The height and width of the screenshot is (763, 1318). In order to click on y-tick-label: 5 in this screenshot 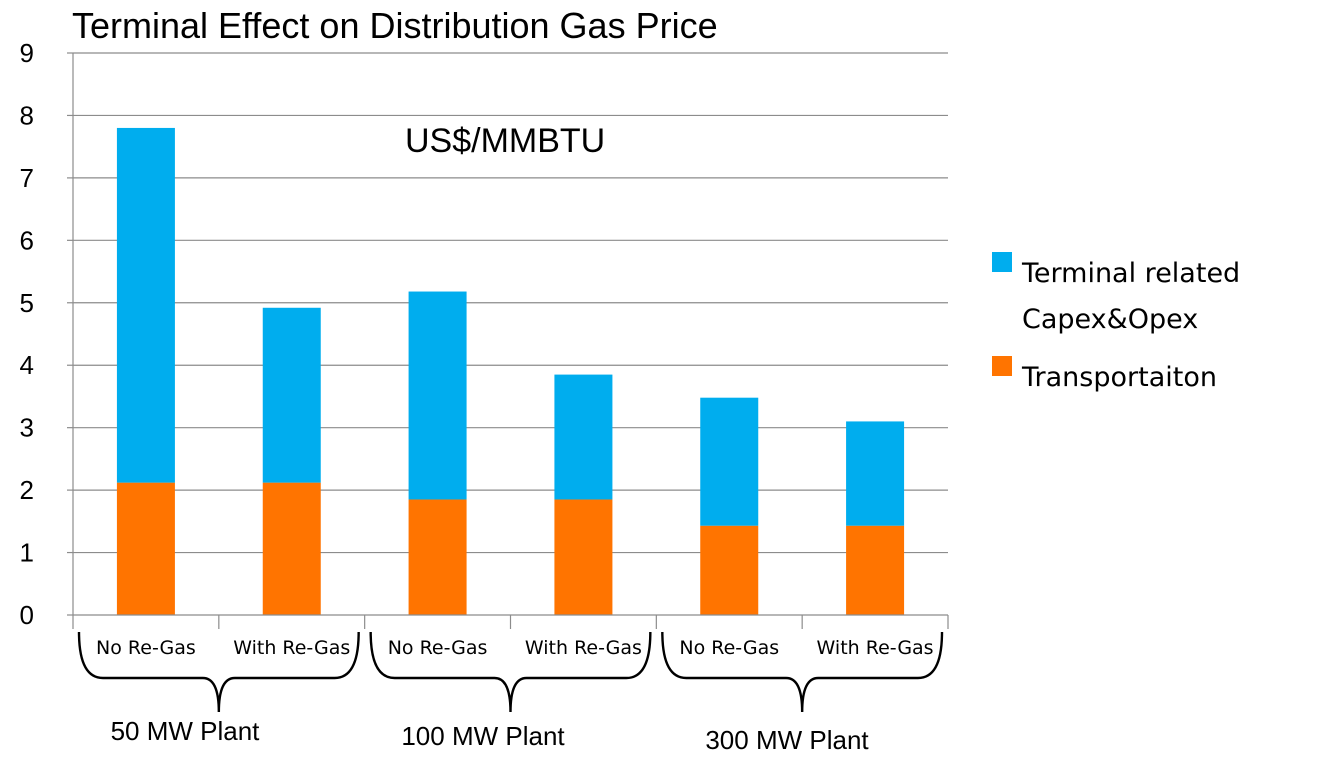, I will do `click(27, 303)`.